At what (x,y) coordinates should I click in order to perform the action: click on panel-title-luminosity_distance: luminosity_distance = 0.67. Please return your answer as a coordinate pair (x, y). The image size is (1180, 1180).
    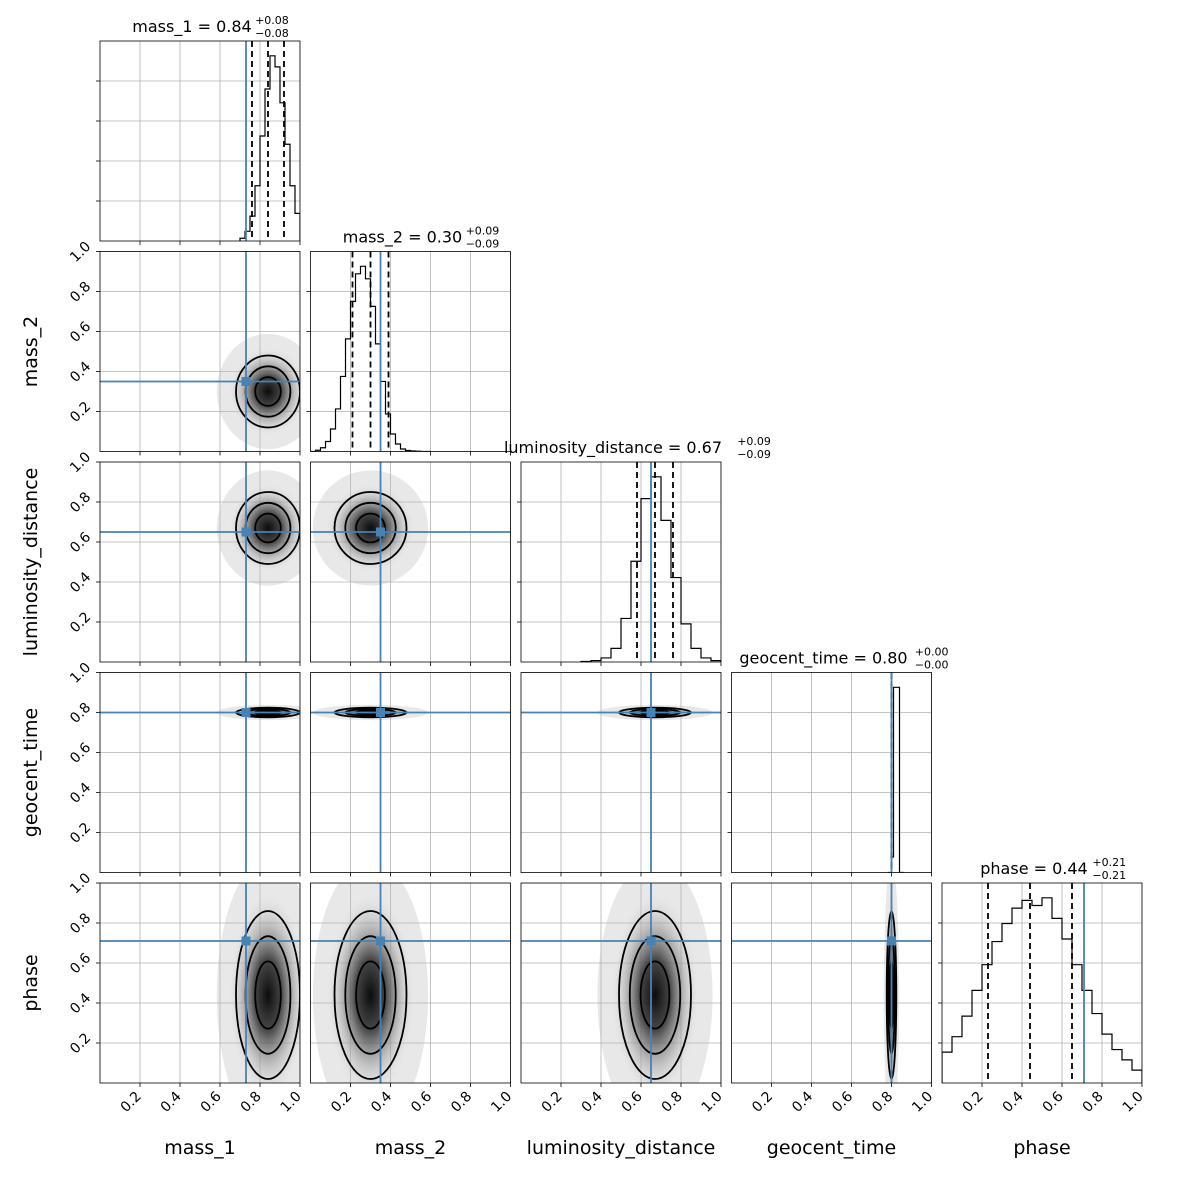
    Looking at the image, I should click on (613, 448).